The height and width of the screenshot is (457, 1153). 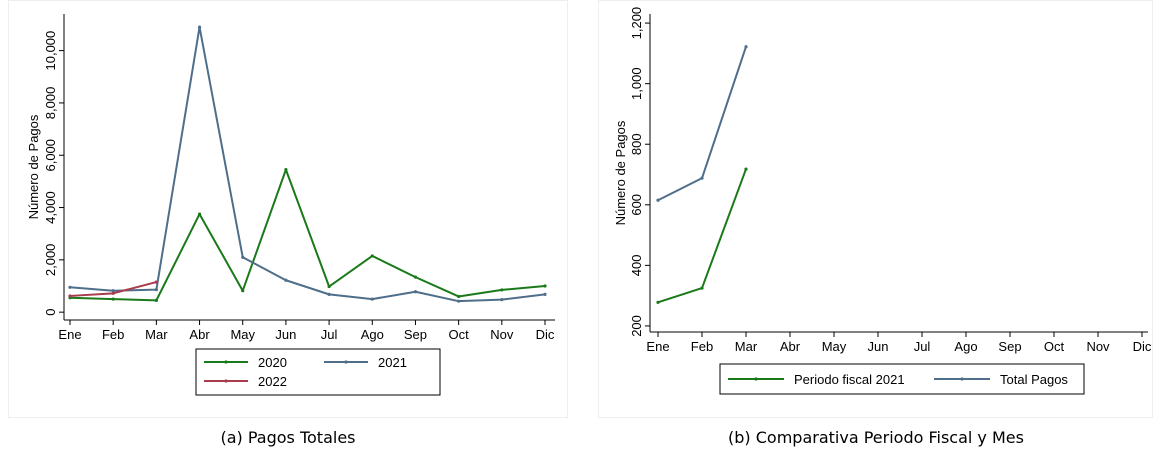 I want to click on legend-label-2022: 2022, so click(x=272, y=381).